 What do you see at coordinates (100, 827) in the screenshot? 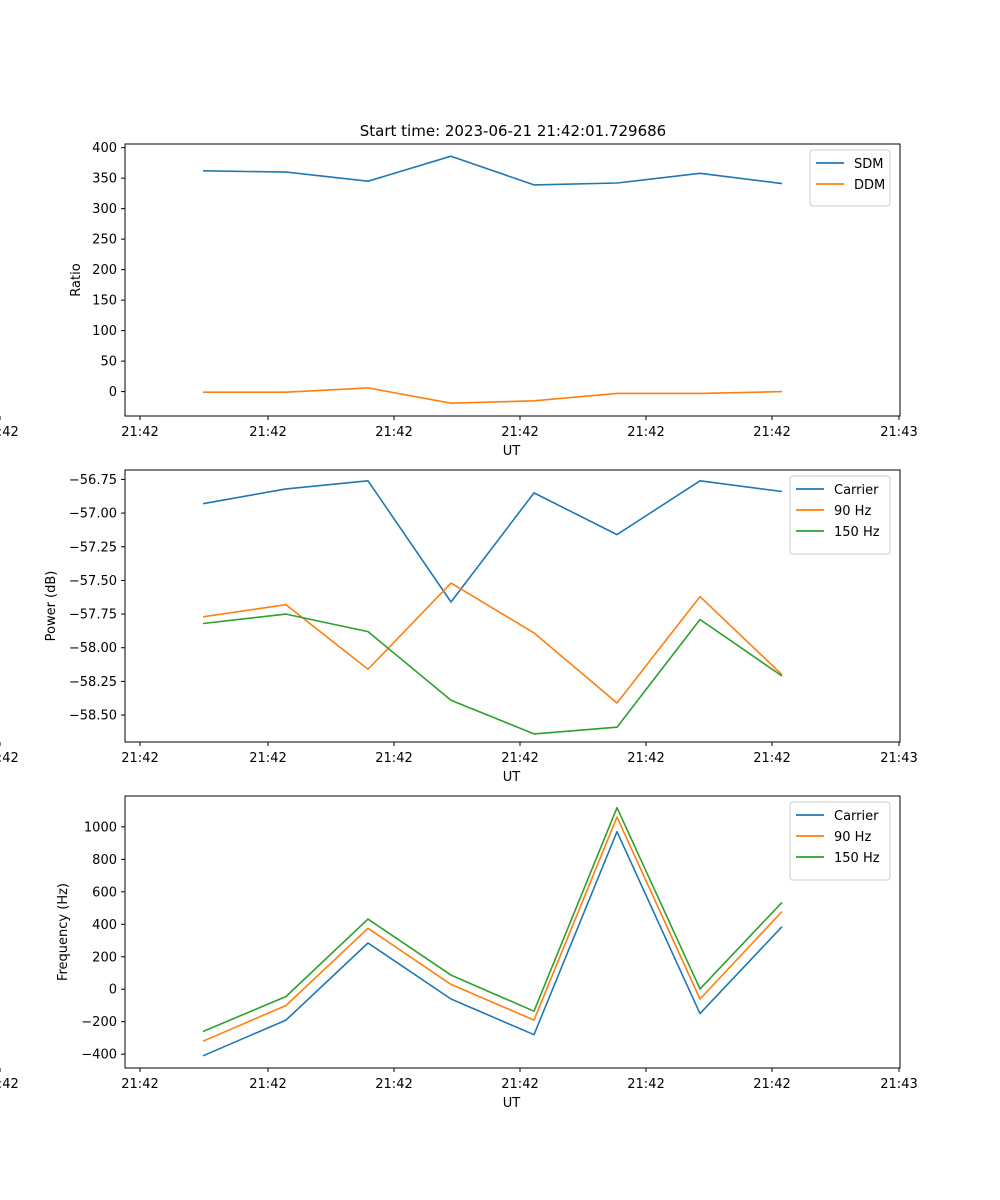
I see `y-tick-label: 1000` at bounding box center [100, 827].